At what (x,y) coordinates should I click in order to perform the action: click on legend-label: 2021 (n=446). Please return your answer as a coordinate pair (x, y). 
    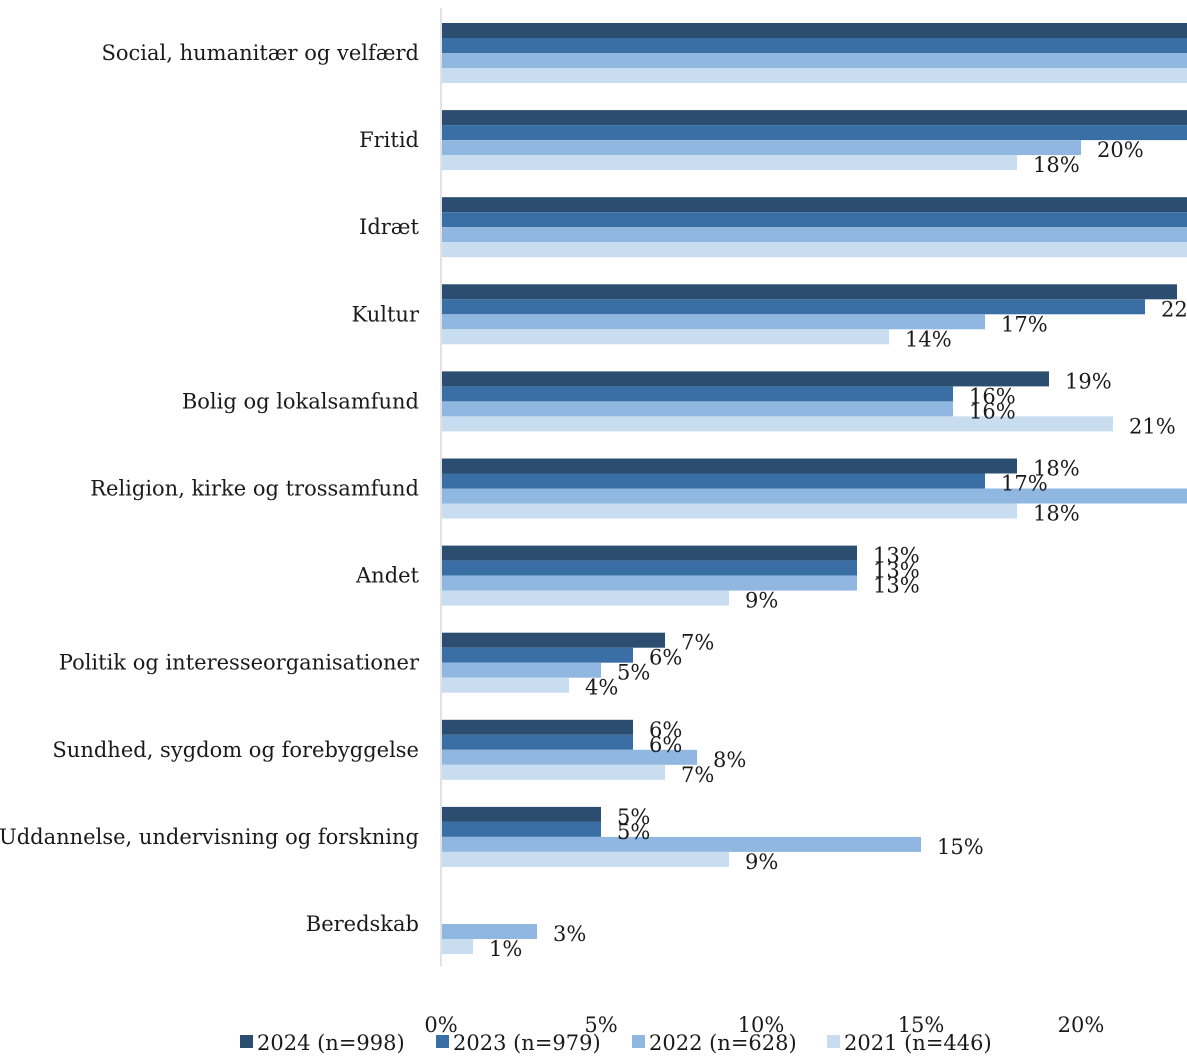
    Looking at the image, I should click on (918, 1043).